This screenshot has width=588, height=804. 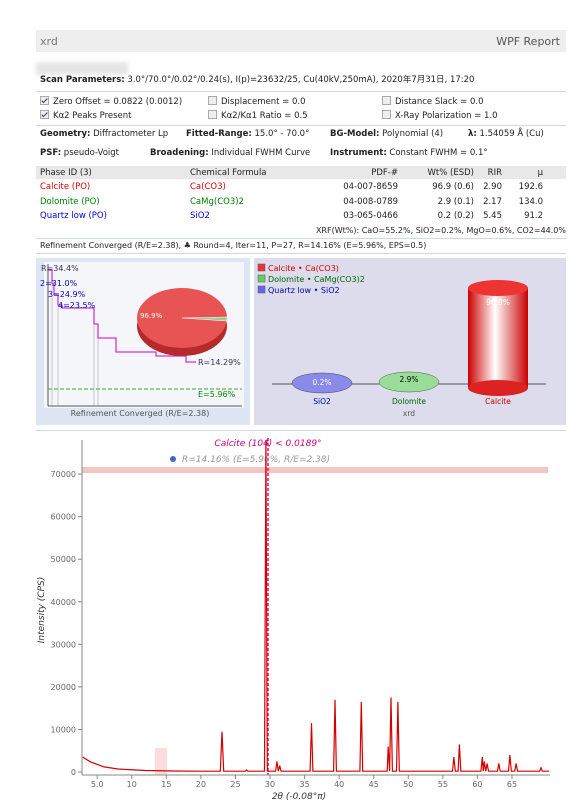 I want to click on setting: Fitted-Range: 15.0° - 70.0°, so click(x=247, y=134).